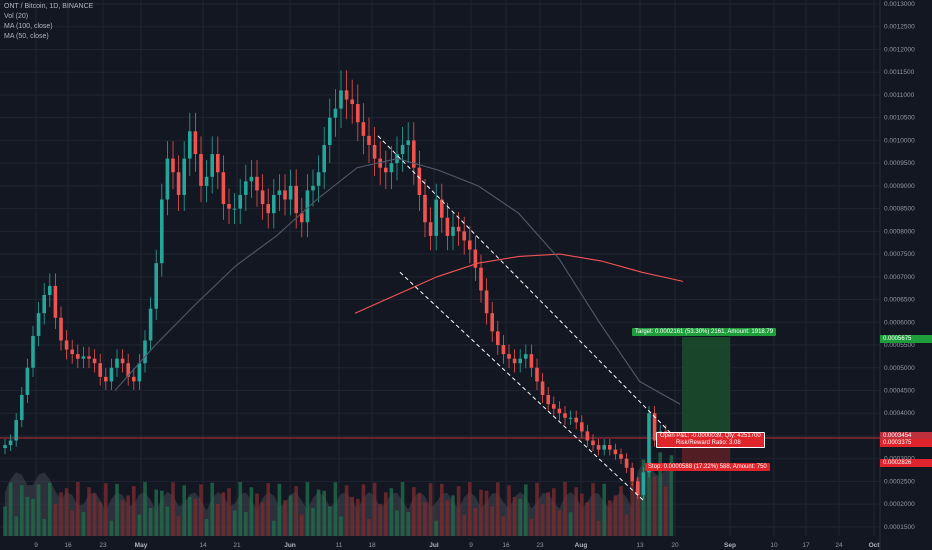 The height and width of the screenshot is (550, 932). What do you see at coordinates (434, 545) in the screenshot?
I see `x-tick-label: Jul` at bounding box center [434, 545].